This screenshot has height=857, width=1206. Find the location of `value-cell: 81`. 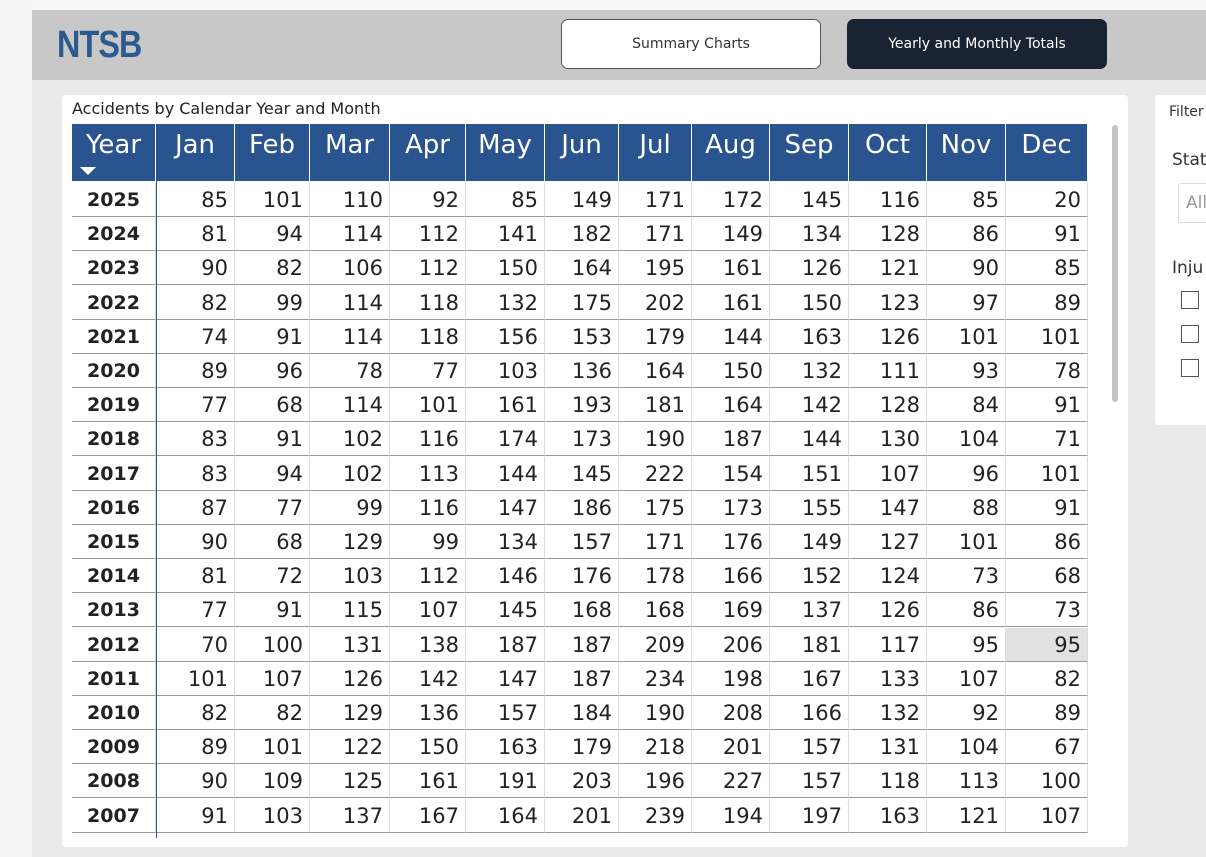

value-cell: 81 is located at coordinates (195, 234).